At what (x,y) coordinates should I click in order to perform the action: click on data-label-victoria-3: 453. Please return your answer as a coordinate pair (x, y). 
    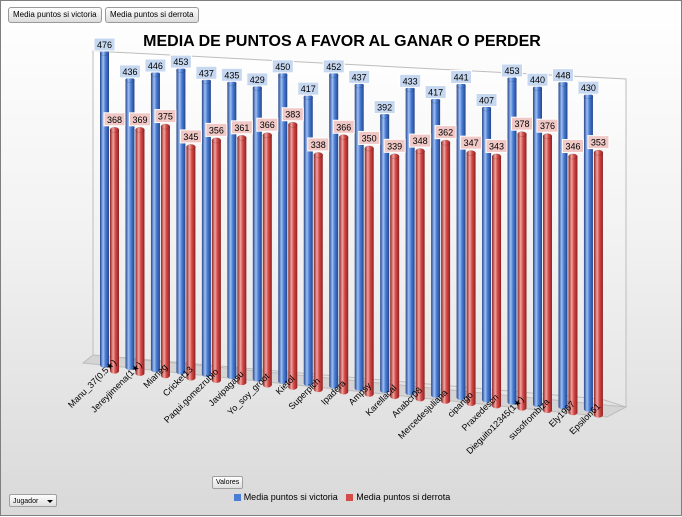
    Looking at the image, I should click on (180, 61).